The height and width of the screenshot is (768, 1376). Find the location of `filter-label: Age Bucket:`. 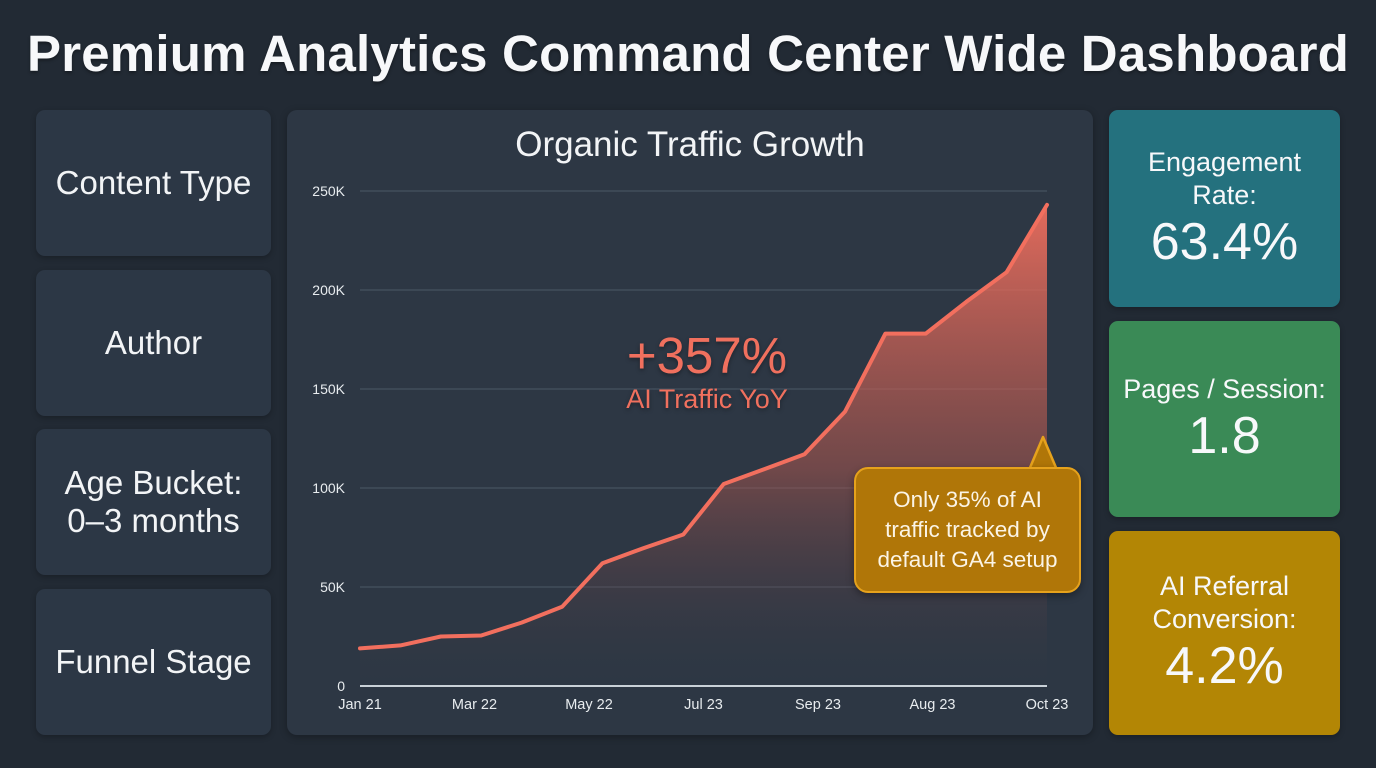

filter-label: Age Bucket: is located at coordinates (153, 482).